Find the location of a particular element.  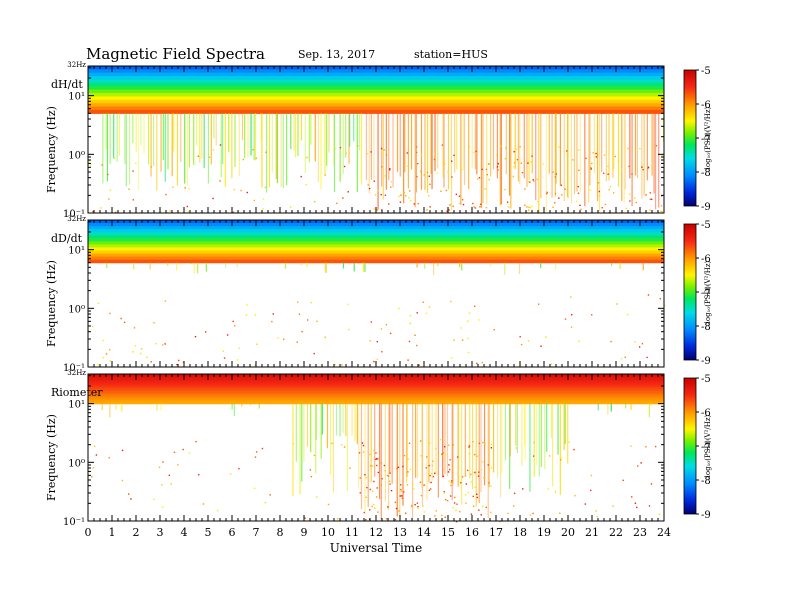

y-axis-label: Frequency (Hz) is located at coordinates (51, 149).